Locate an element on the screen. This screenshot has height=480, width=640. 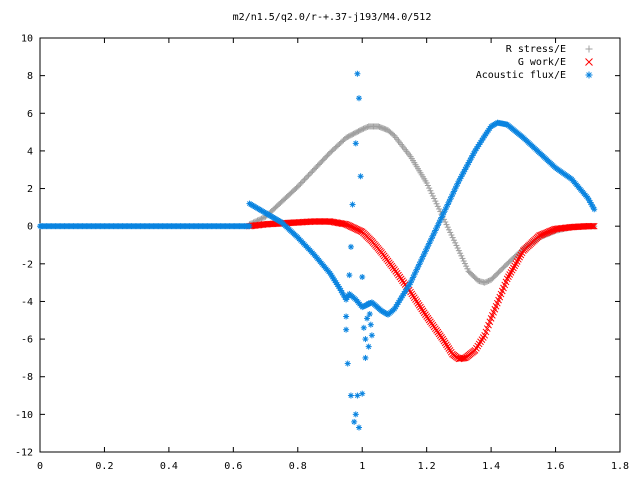
x-tick-label: 0 is located at coordinates (40, 466).